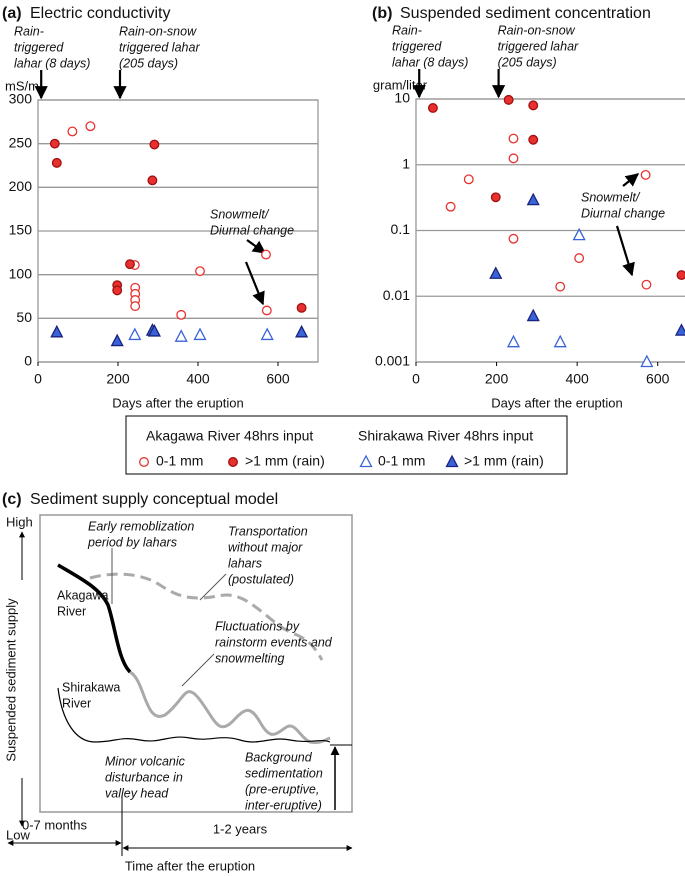 This screenshot has width=685, height=876. What do you see at coordinates (250, 658) in the screenshot?
I see `diagram-label: snowmelting` at bounding box center [250, 658].